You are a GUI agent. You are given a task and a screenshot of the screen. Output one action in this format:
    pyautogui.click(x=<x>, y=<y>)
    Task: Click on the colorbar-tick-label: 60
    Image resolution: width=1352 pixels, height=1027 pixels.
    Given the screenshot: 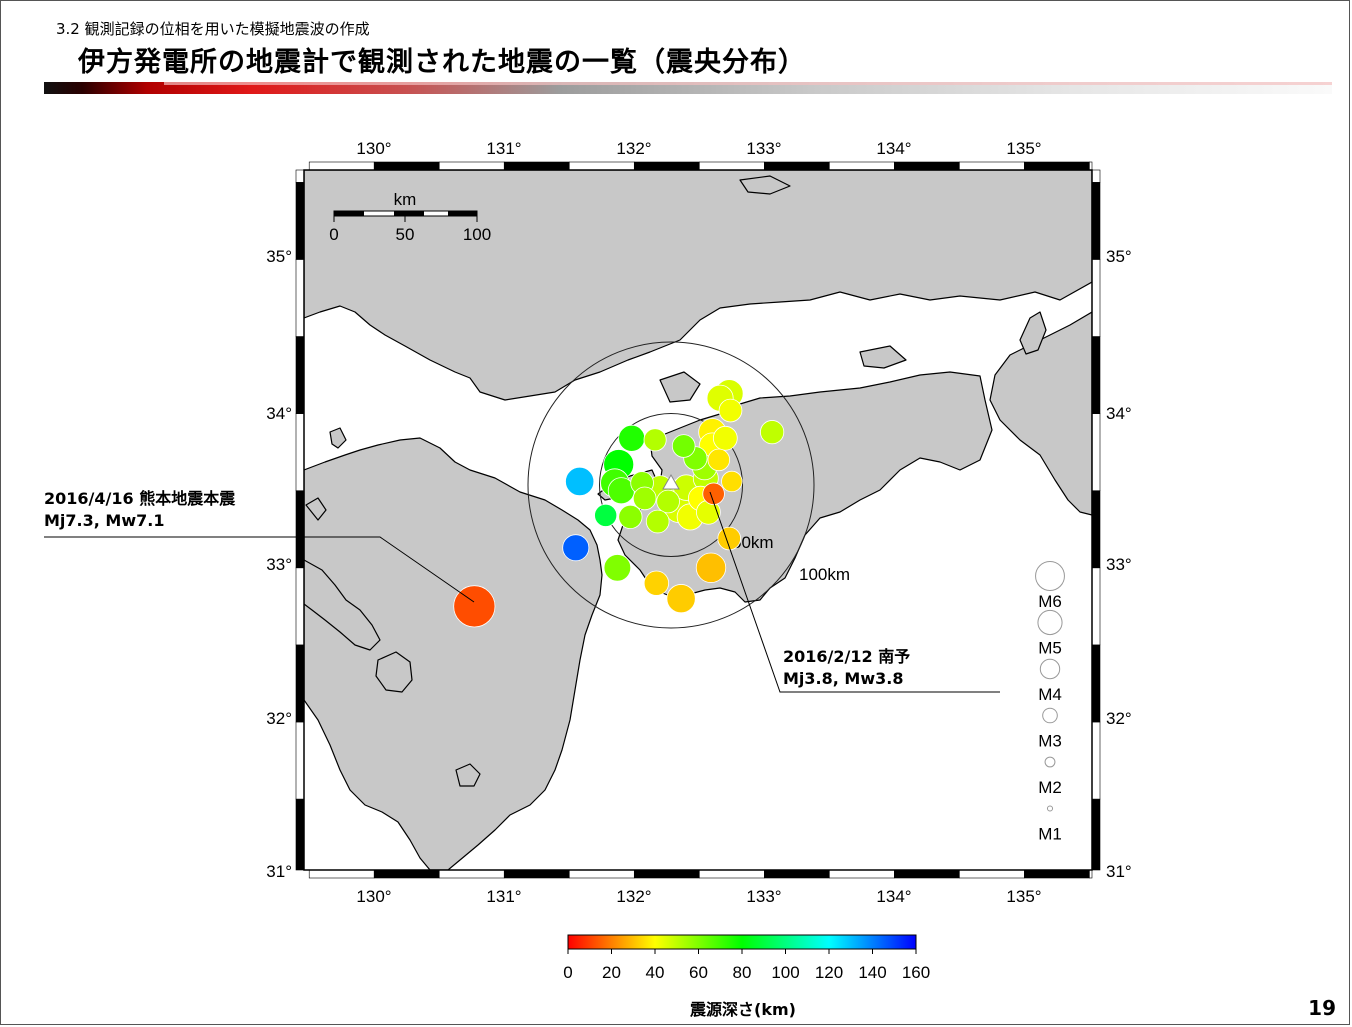 What is the action you would take?
    pyautogui.click(x=698, y=972)
    